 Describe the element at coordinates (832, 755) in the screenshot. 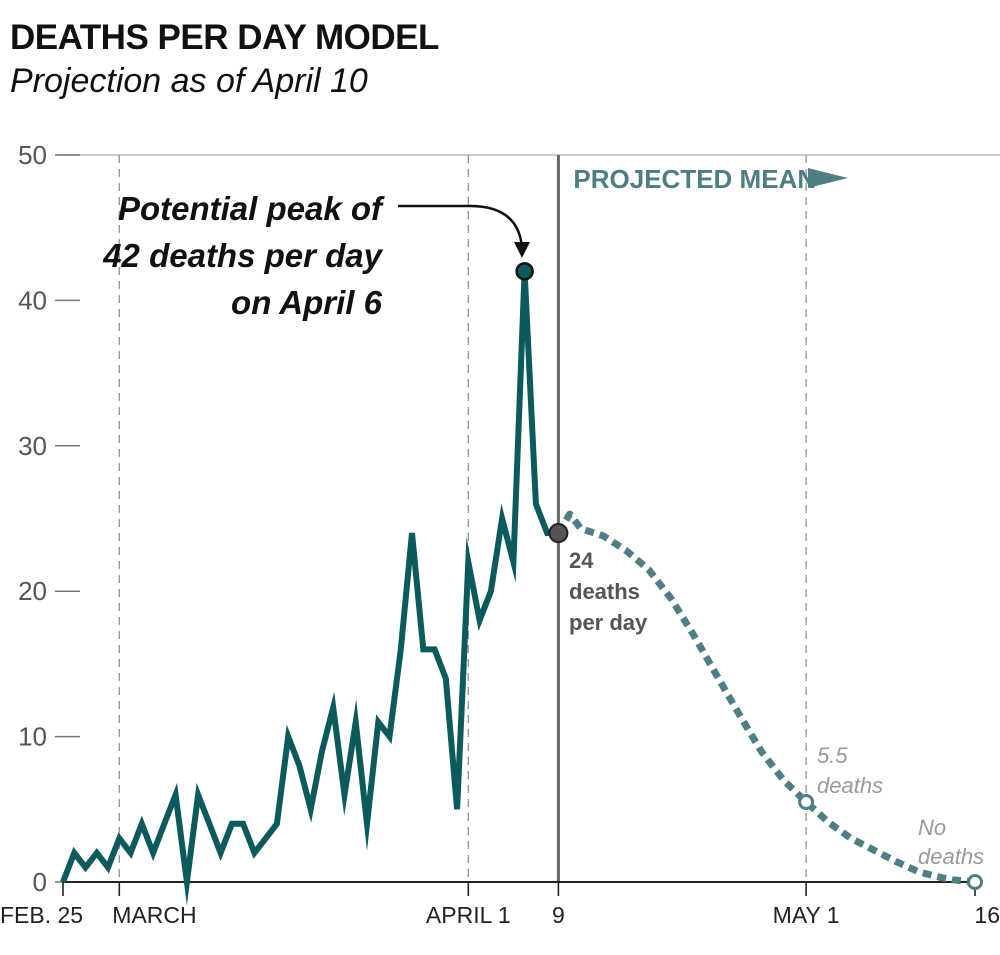

I see `may1-value-text: 5.5` at that location.